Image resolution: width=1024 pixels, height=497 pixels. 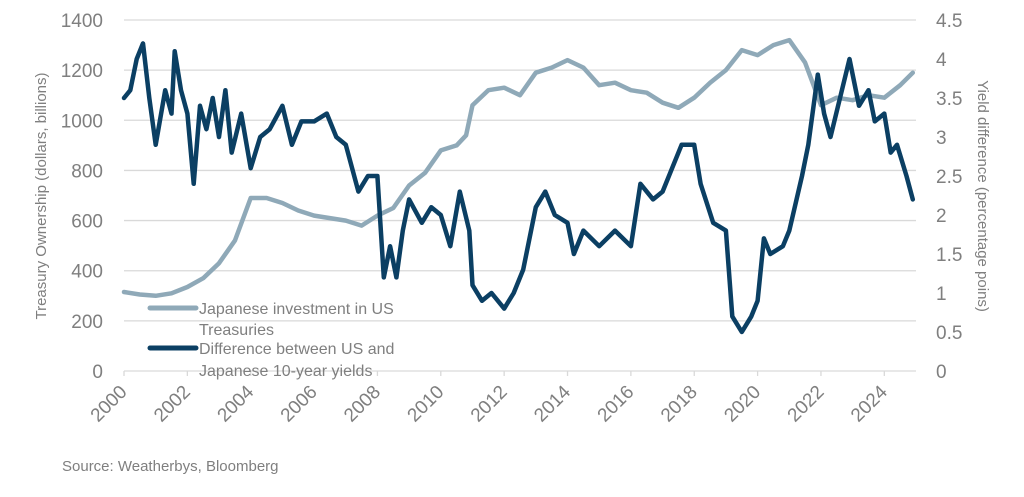 What do you see at coordinates (616, 404) in the screenshot?
I see `x-tick-label: 2016` at bounding box center [616, 404].